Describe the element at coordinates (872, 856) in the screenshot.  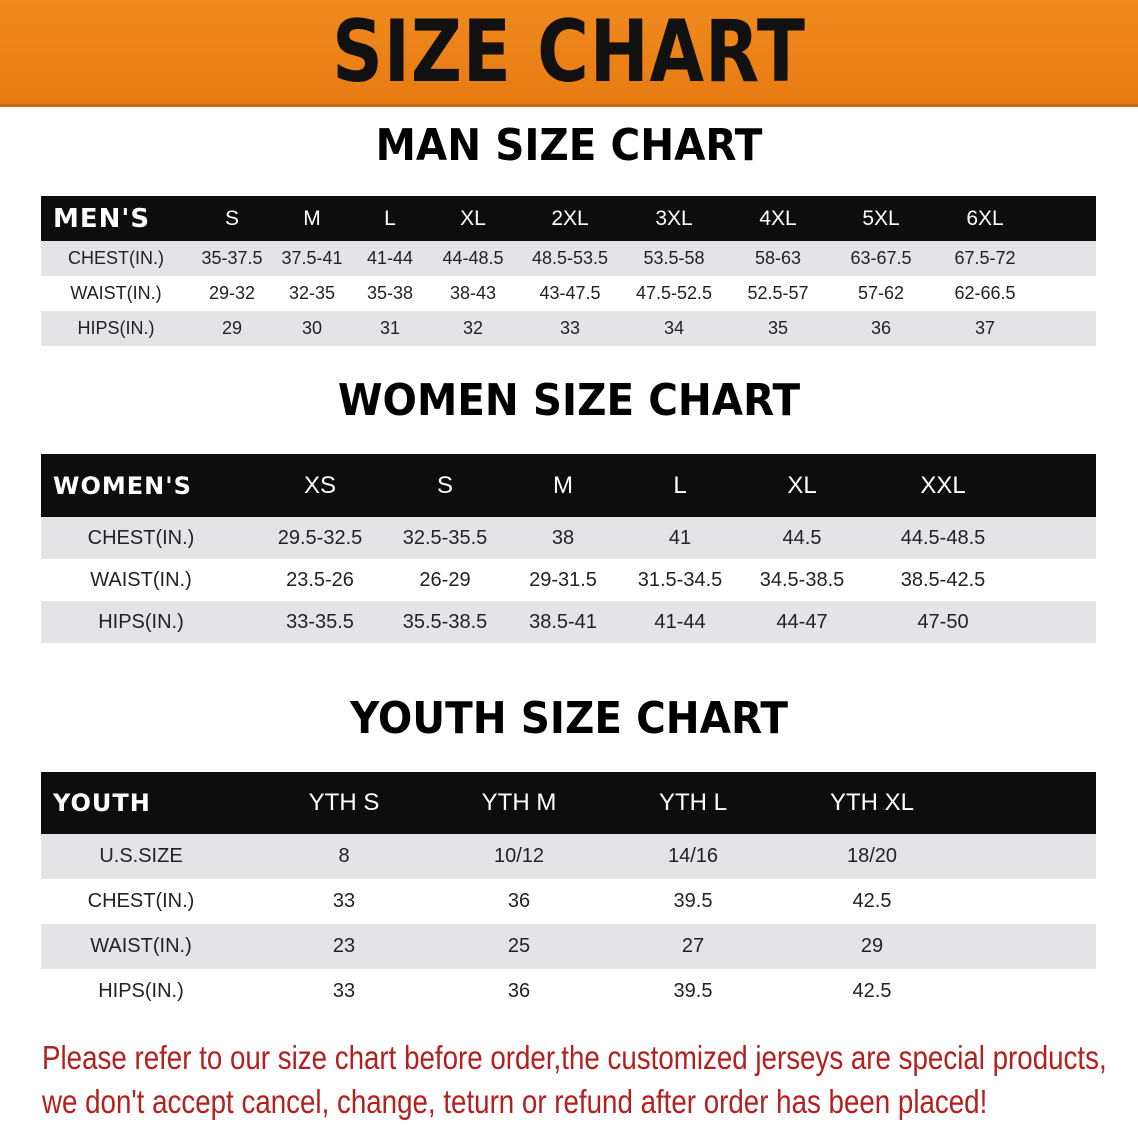
I see `measurement-cell: 18/20` at that location.